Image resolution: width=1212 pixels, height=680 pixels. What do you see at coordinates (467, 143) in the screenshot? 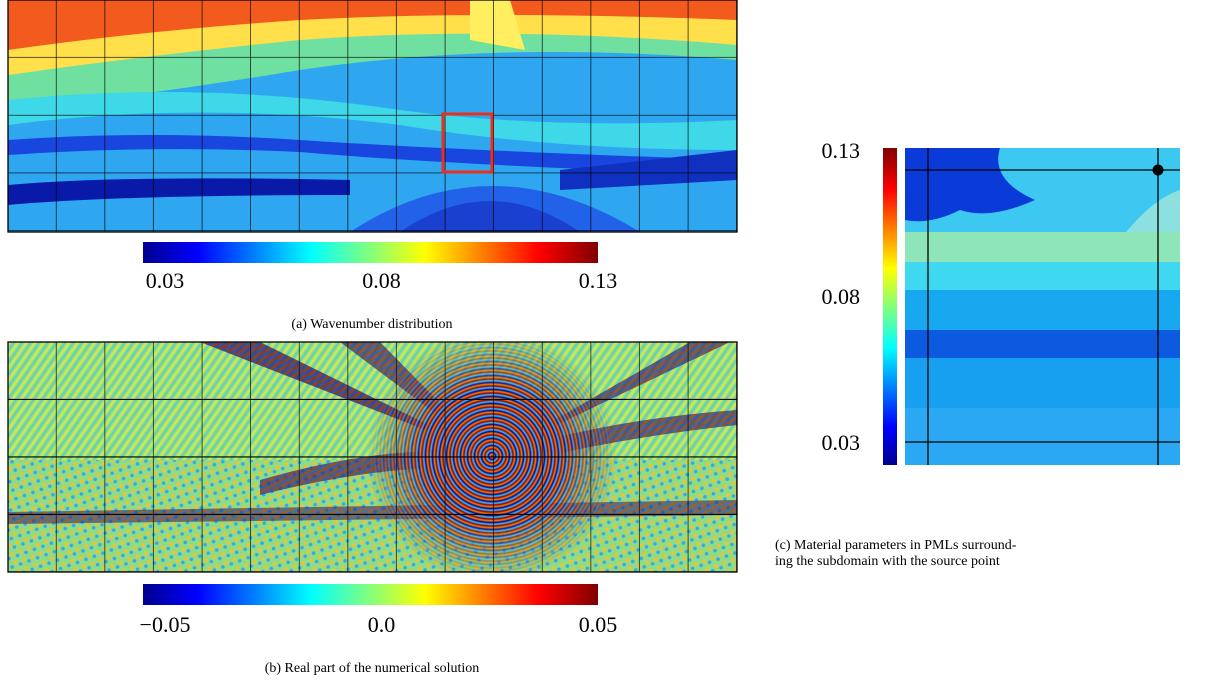
I see `subdomain-box` at bounding box center [467, 143].